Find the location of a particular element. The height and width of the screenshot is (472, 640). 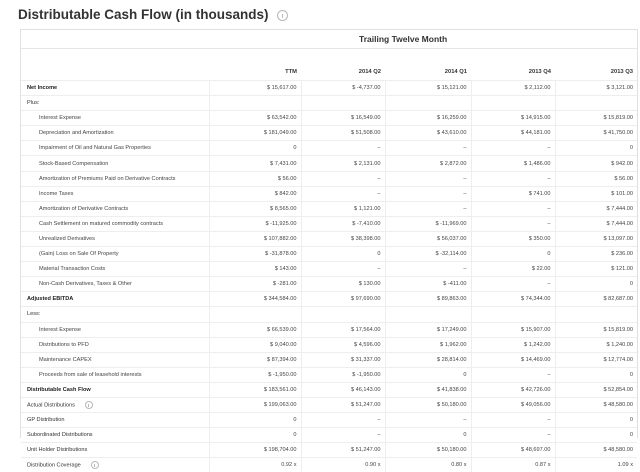

value-cell: $ 14,469.00 is located at coordinates (512, 359).